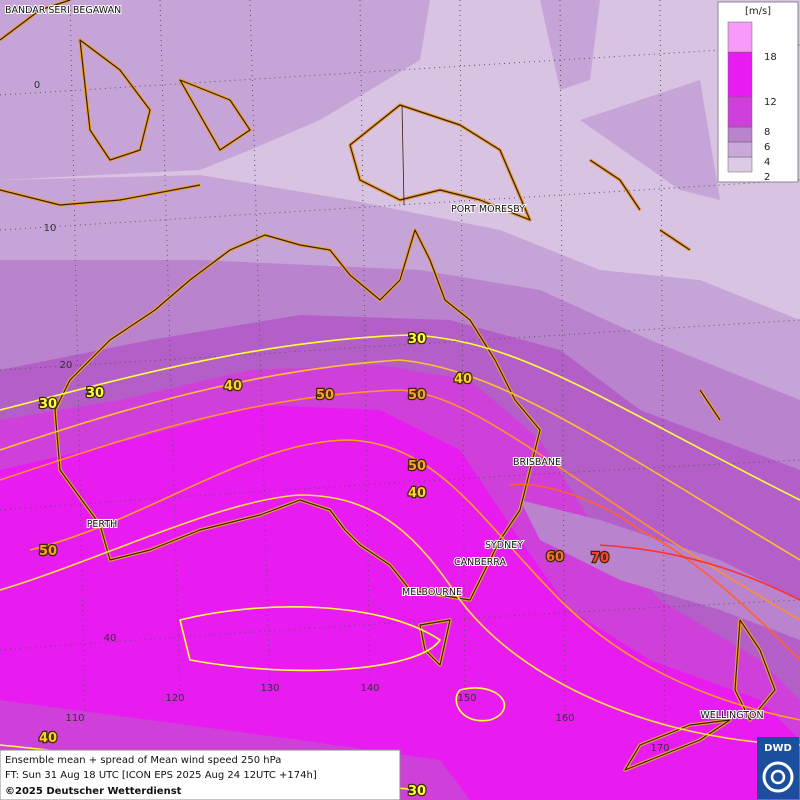 Image resolution: width=800 pixels, height=800 pixels. I want to click on latitude-label: 0, so click(37, 85).